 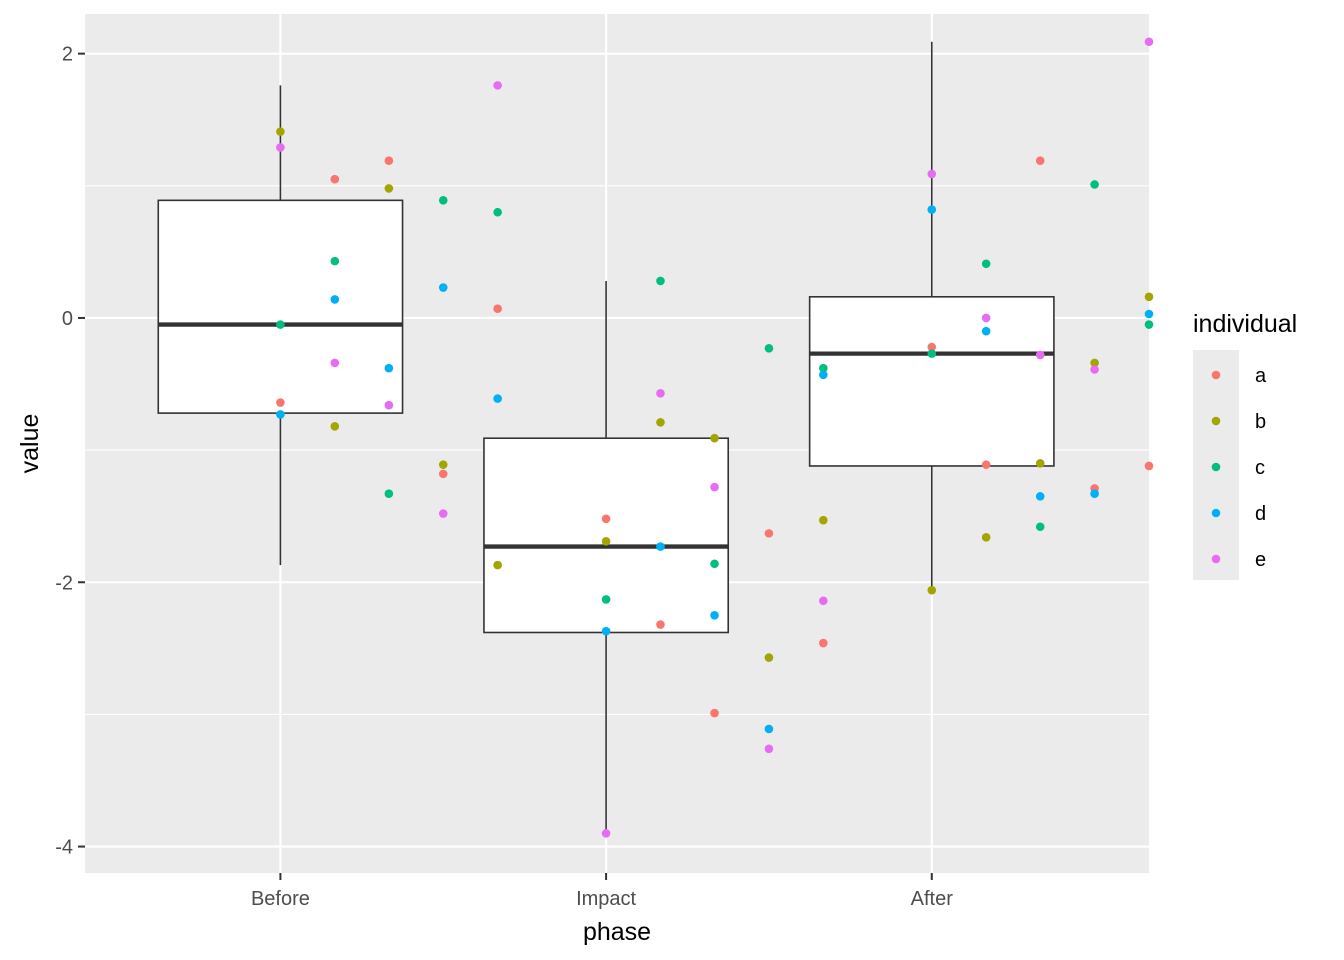 I want to click on x-axis-title: phase, so click(x=617, y=932).